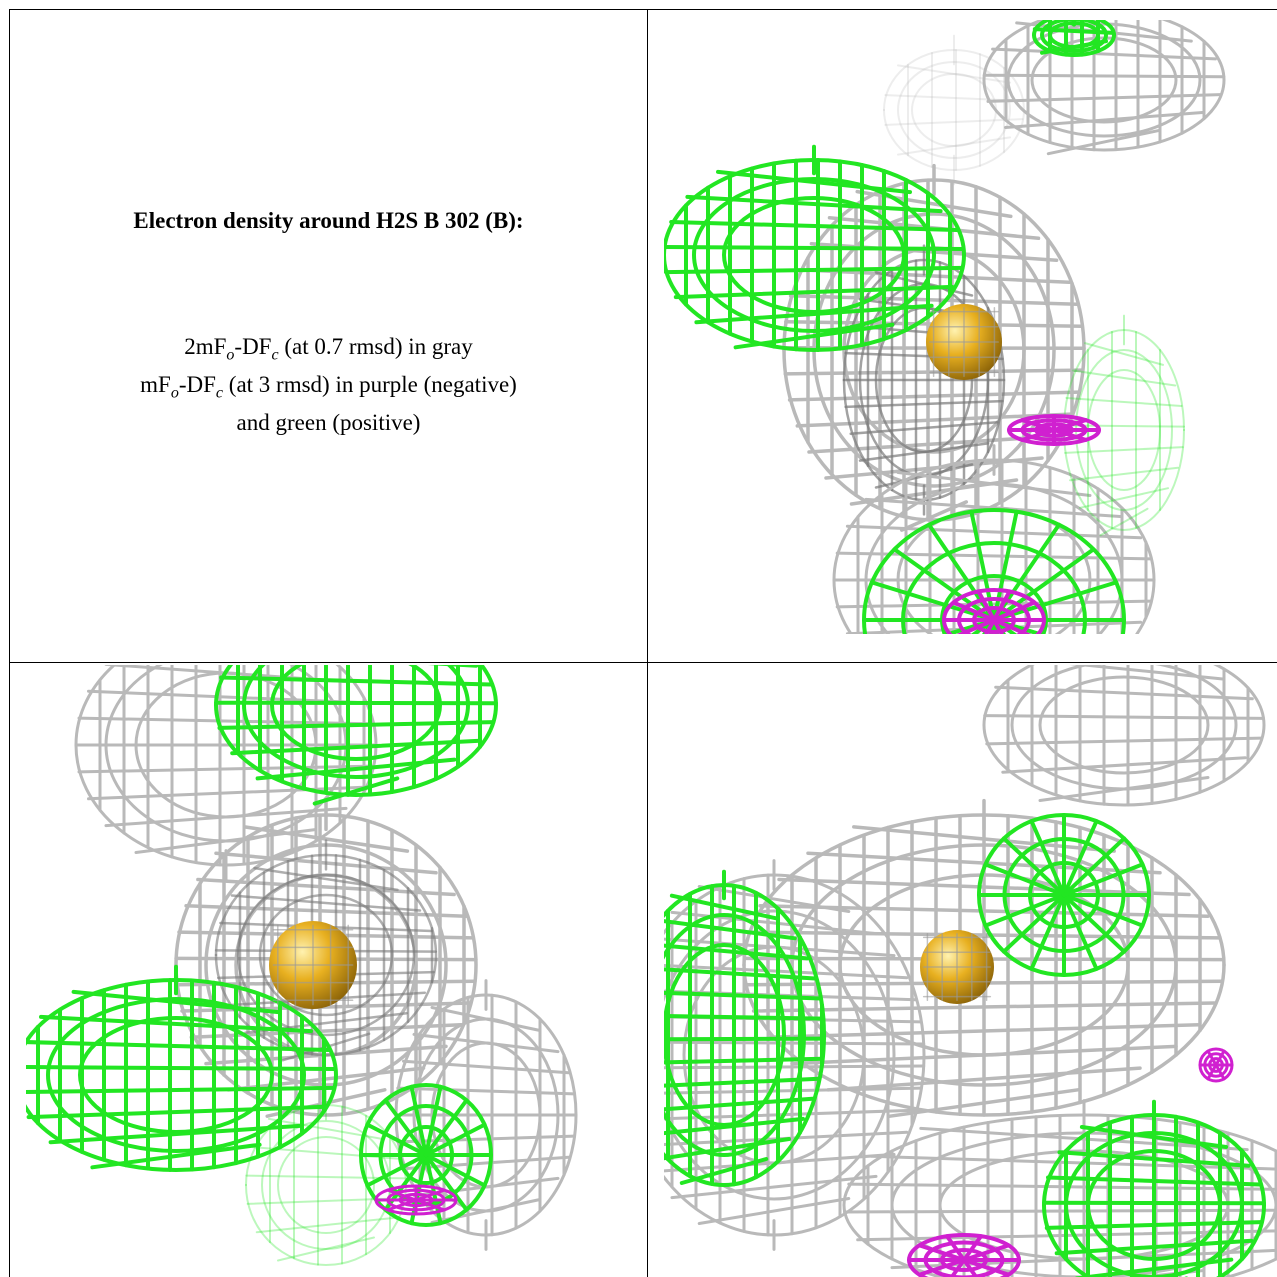 Image resolution: width=1277 pixels, height=1277 pixels. I want to click on center-divider-horizontal, so click(643, 662).